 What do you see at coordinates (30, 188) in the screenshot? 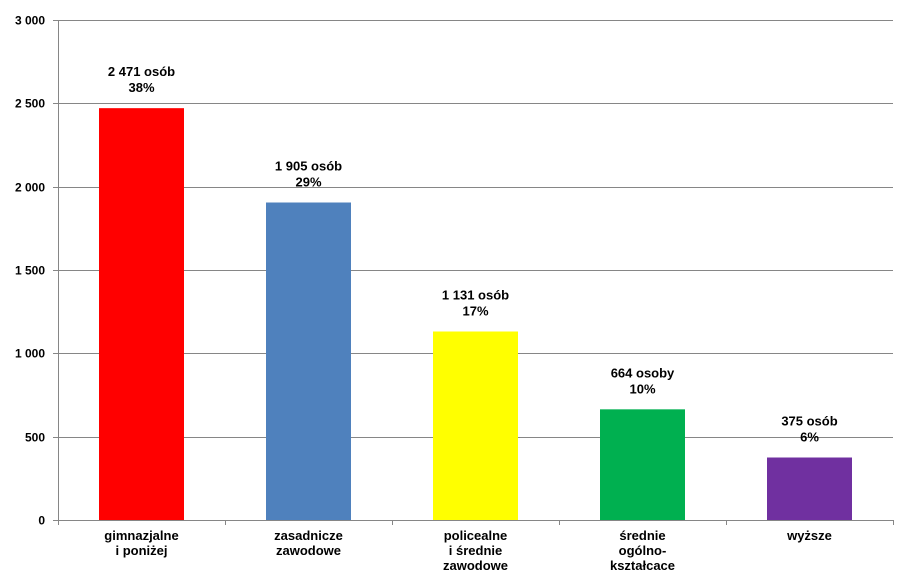
I see `y-tick-label: 2 000` at bounding box center [30, 188].